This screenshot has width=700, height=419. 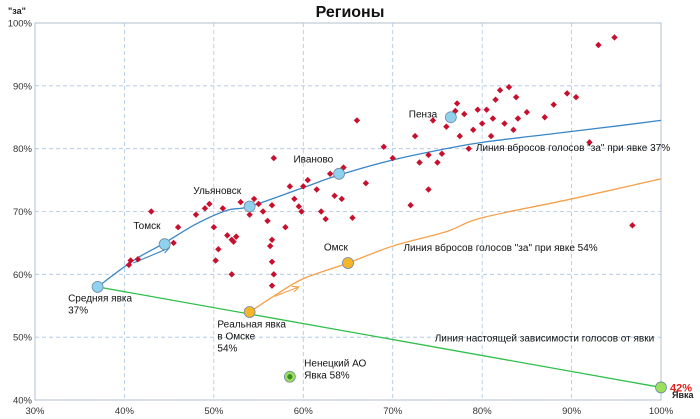 I want to click on x-tick-label: 40%, so click(x=125, y=411).